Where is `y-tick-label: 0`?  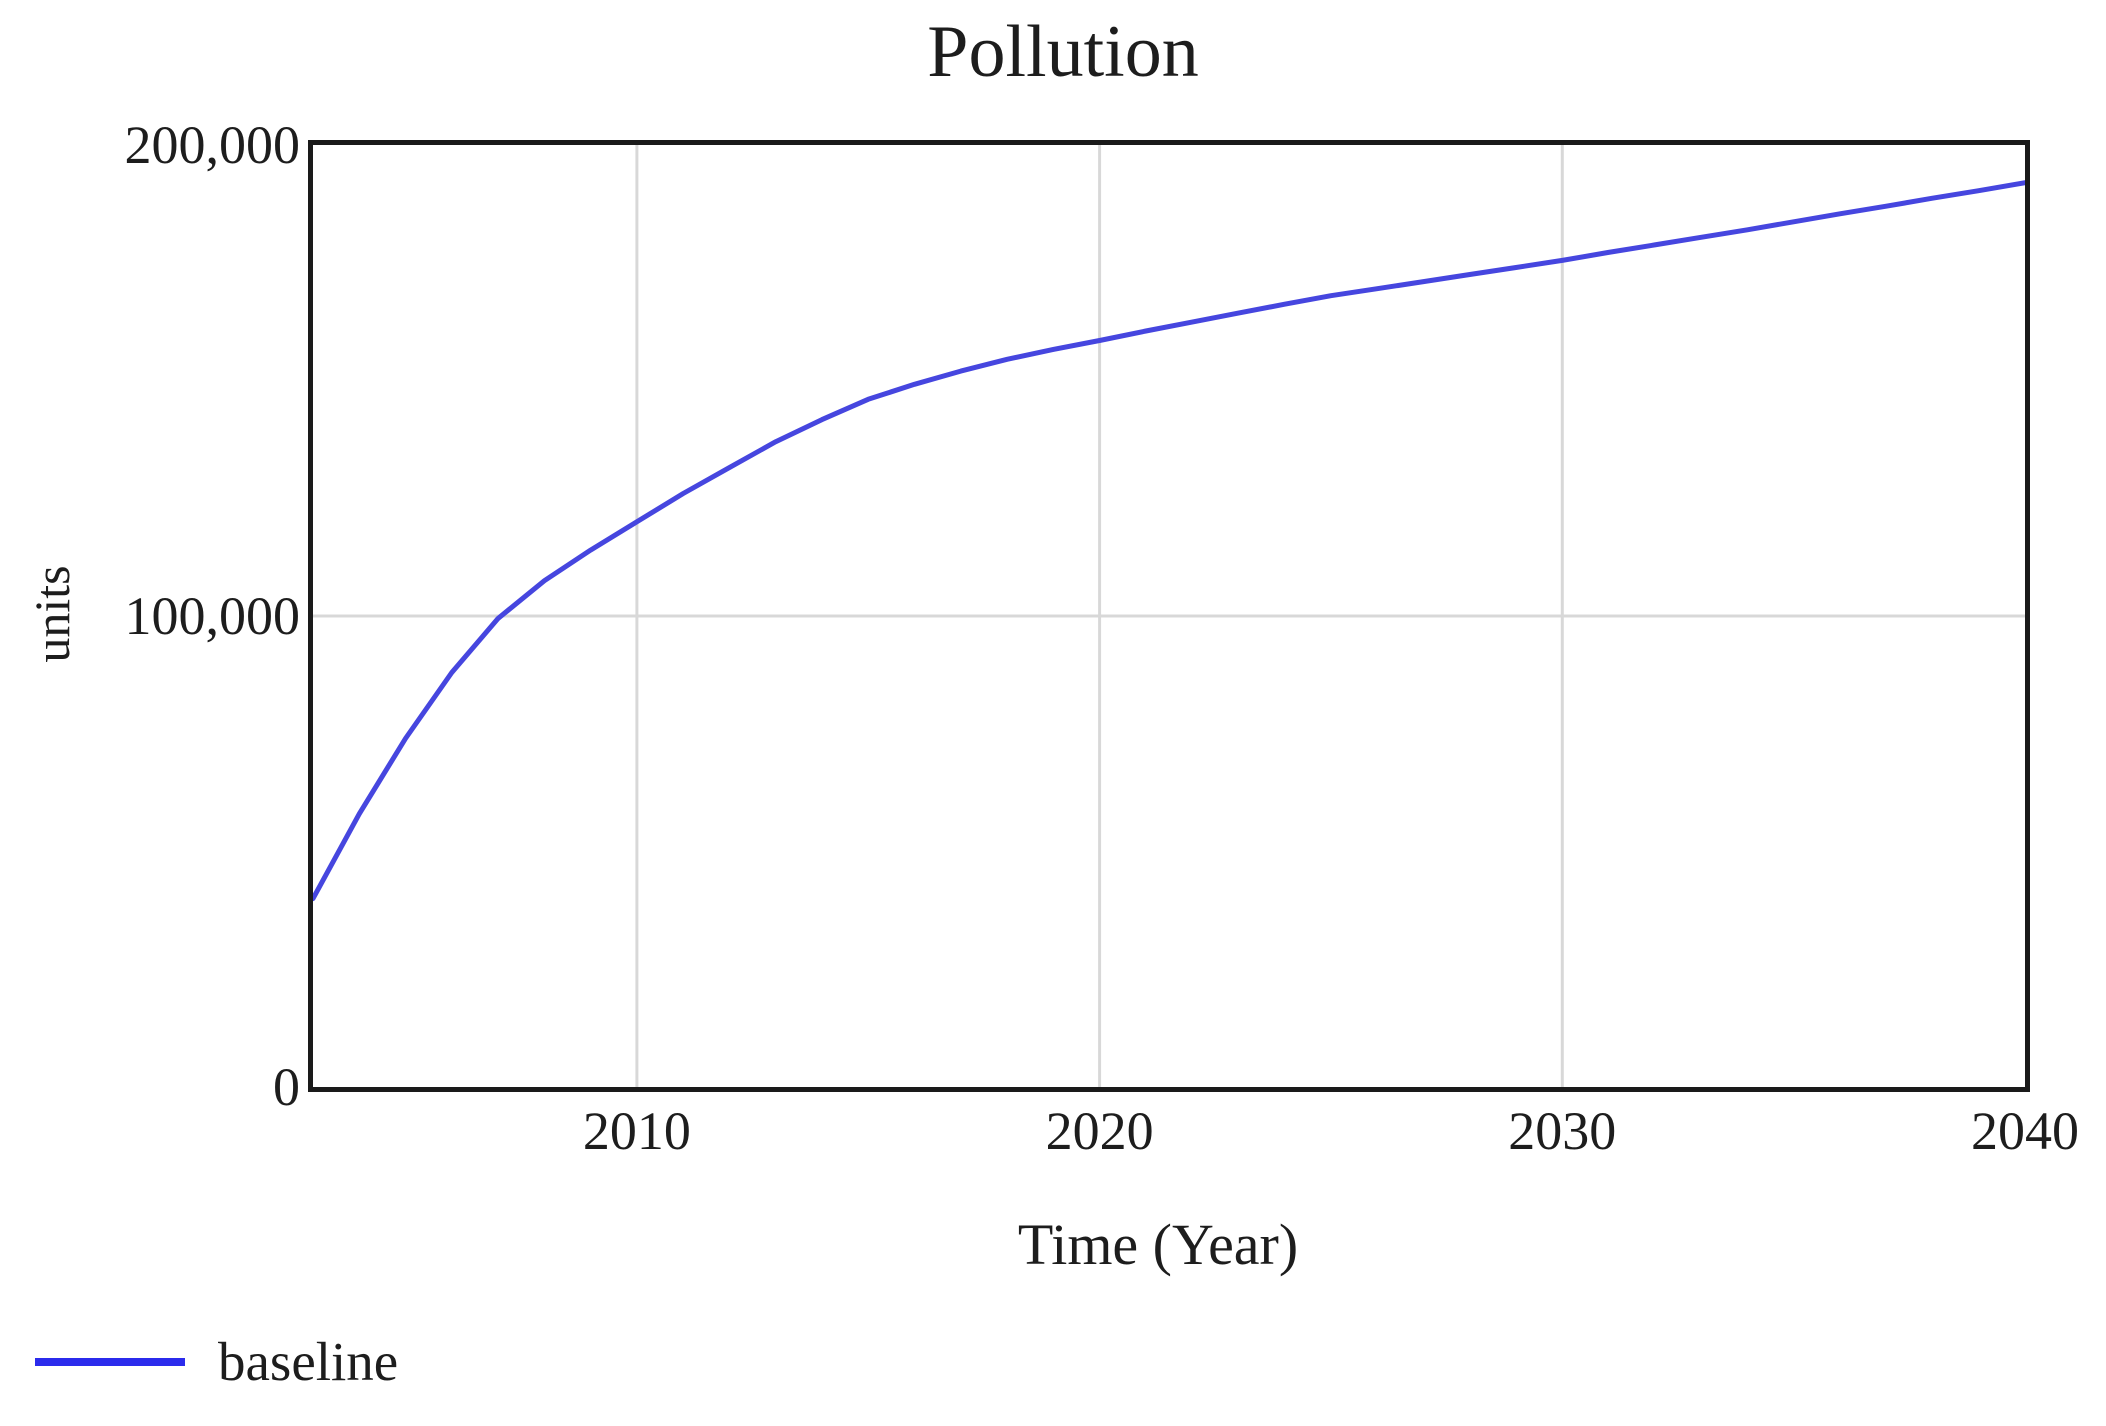 y-tick-label: 0 is located at coordinates (286, 1087).